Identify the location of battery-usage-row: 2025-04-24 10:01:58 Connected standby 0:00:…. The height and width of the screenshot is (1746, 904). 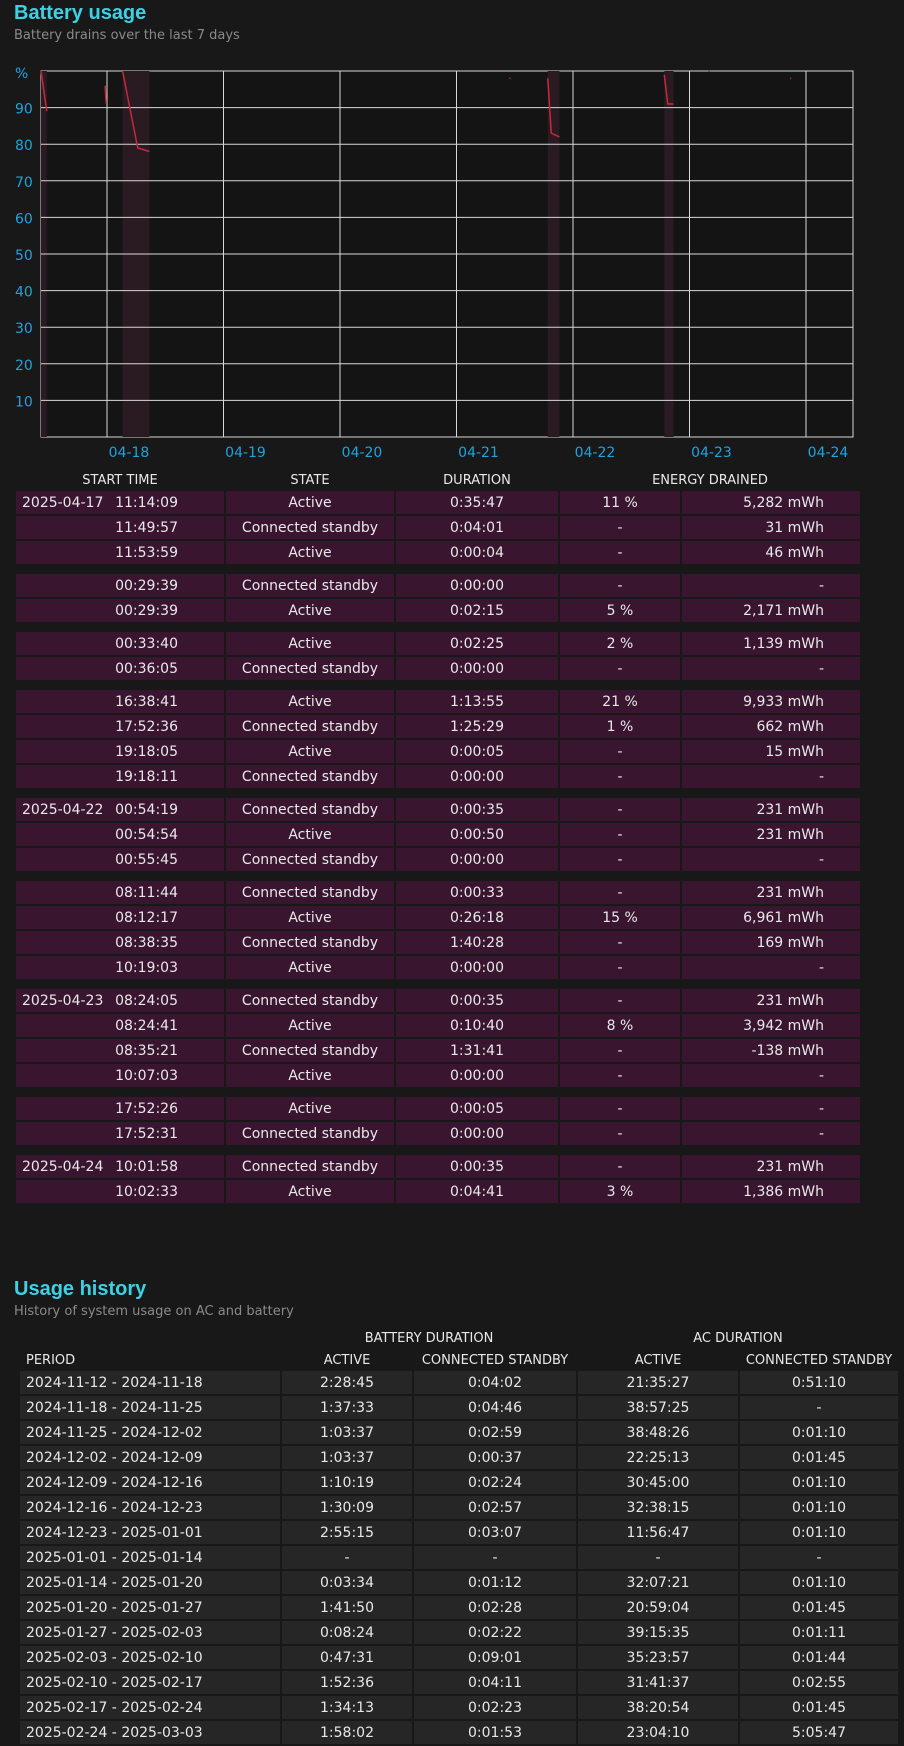
(438, 1167).